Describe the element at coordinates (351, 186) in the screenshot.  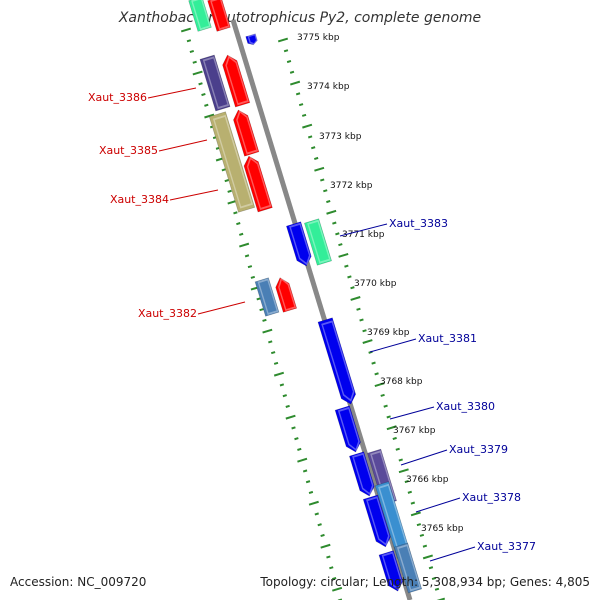
I see `kbp-tick-label: 3772 kbp` at that location.